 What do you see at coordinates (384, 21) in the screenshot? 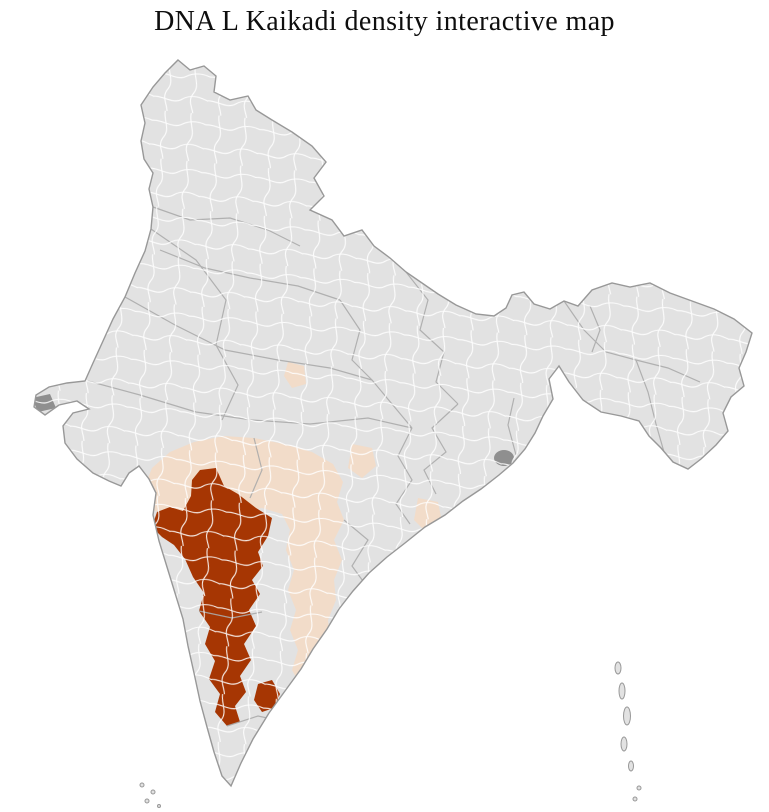
I see `page-title: DNA L Kaikadi density interactive map` at bounding box center [384, 21].